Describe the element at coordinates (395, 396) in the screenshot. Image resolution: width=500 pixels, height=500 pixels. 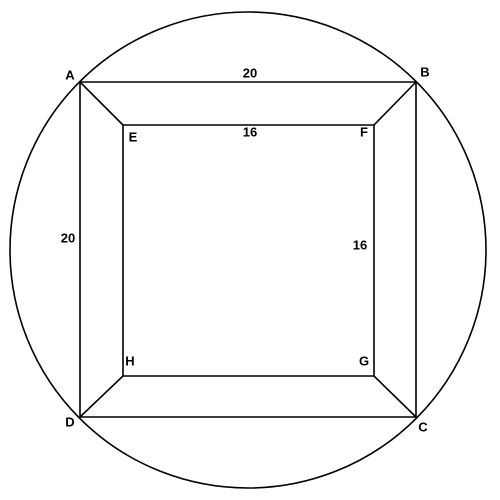
I see `segment-cg` at that location.